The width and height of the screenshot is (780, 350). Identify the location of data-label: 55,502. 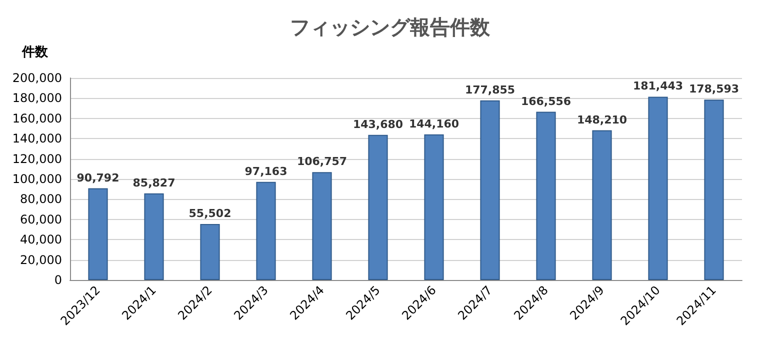
(210, 213).